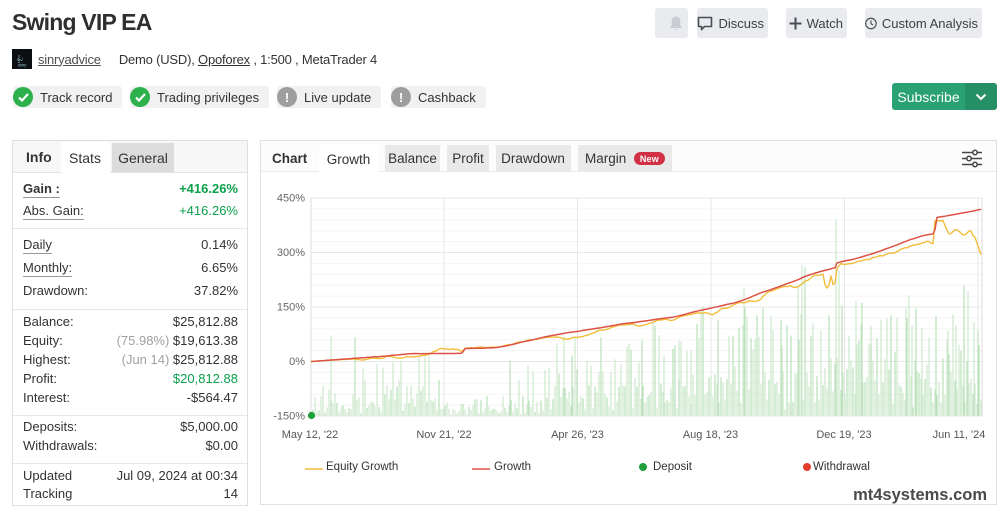 The image size is (1000, 510). What do you see at coordinates (291, 308) in the screenshot?
I see `svg-text: 150%` at bounding box center [291, 308].